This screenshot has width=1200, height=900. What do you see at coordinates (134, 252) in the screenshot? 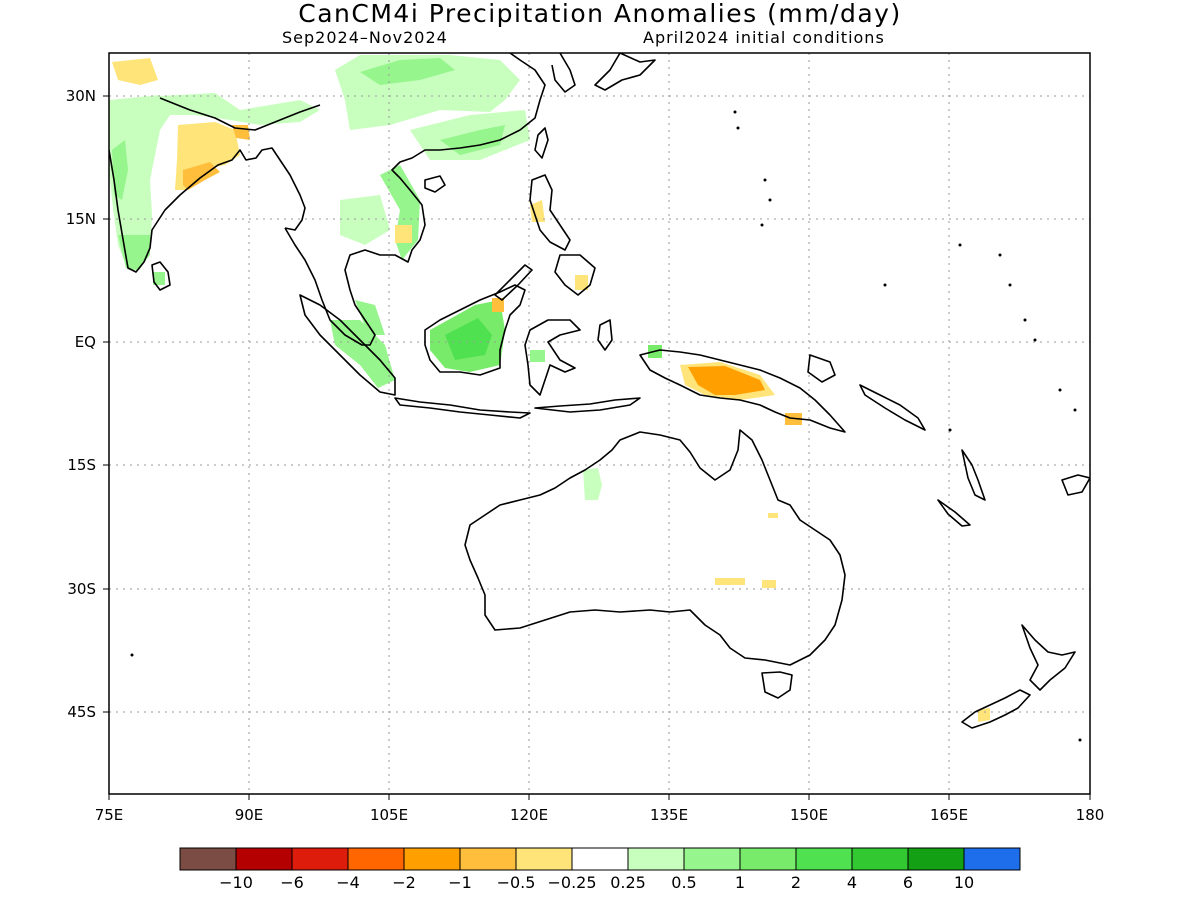
I see `anomaly-south-india` at bounding box center [134, 252].